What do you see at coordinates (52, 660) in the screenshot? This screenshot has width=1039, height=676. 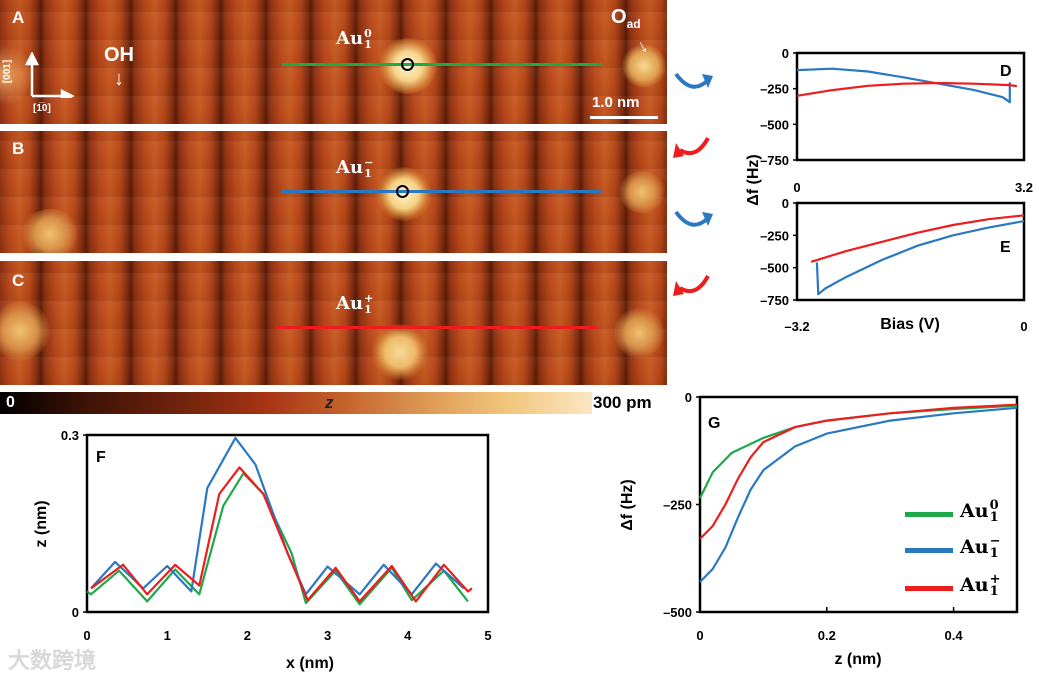 I see `watermark: 大数跨境` at bounding box center [52, 660].